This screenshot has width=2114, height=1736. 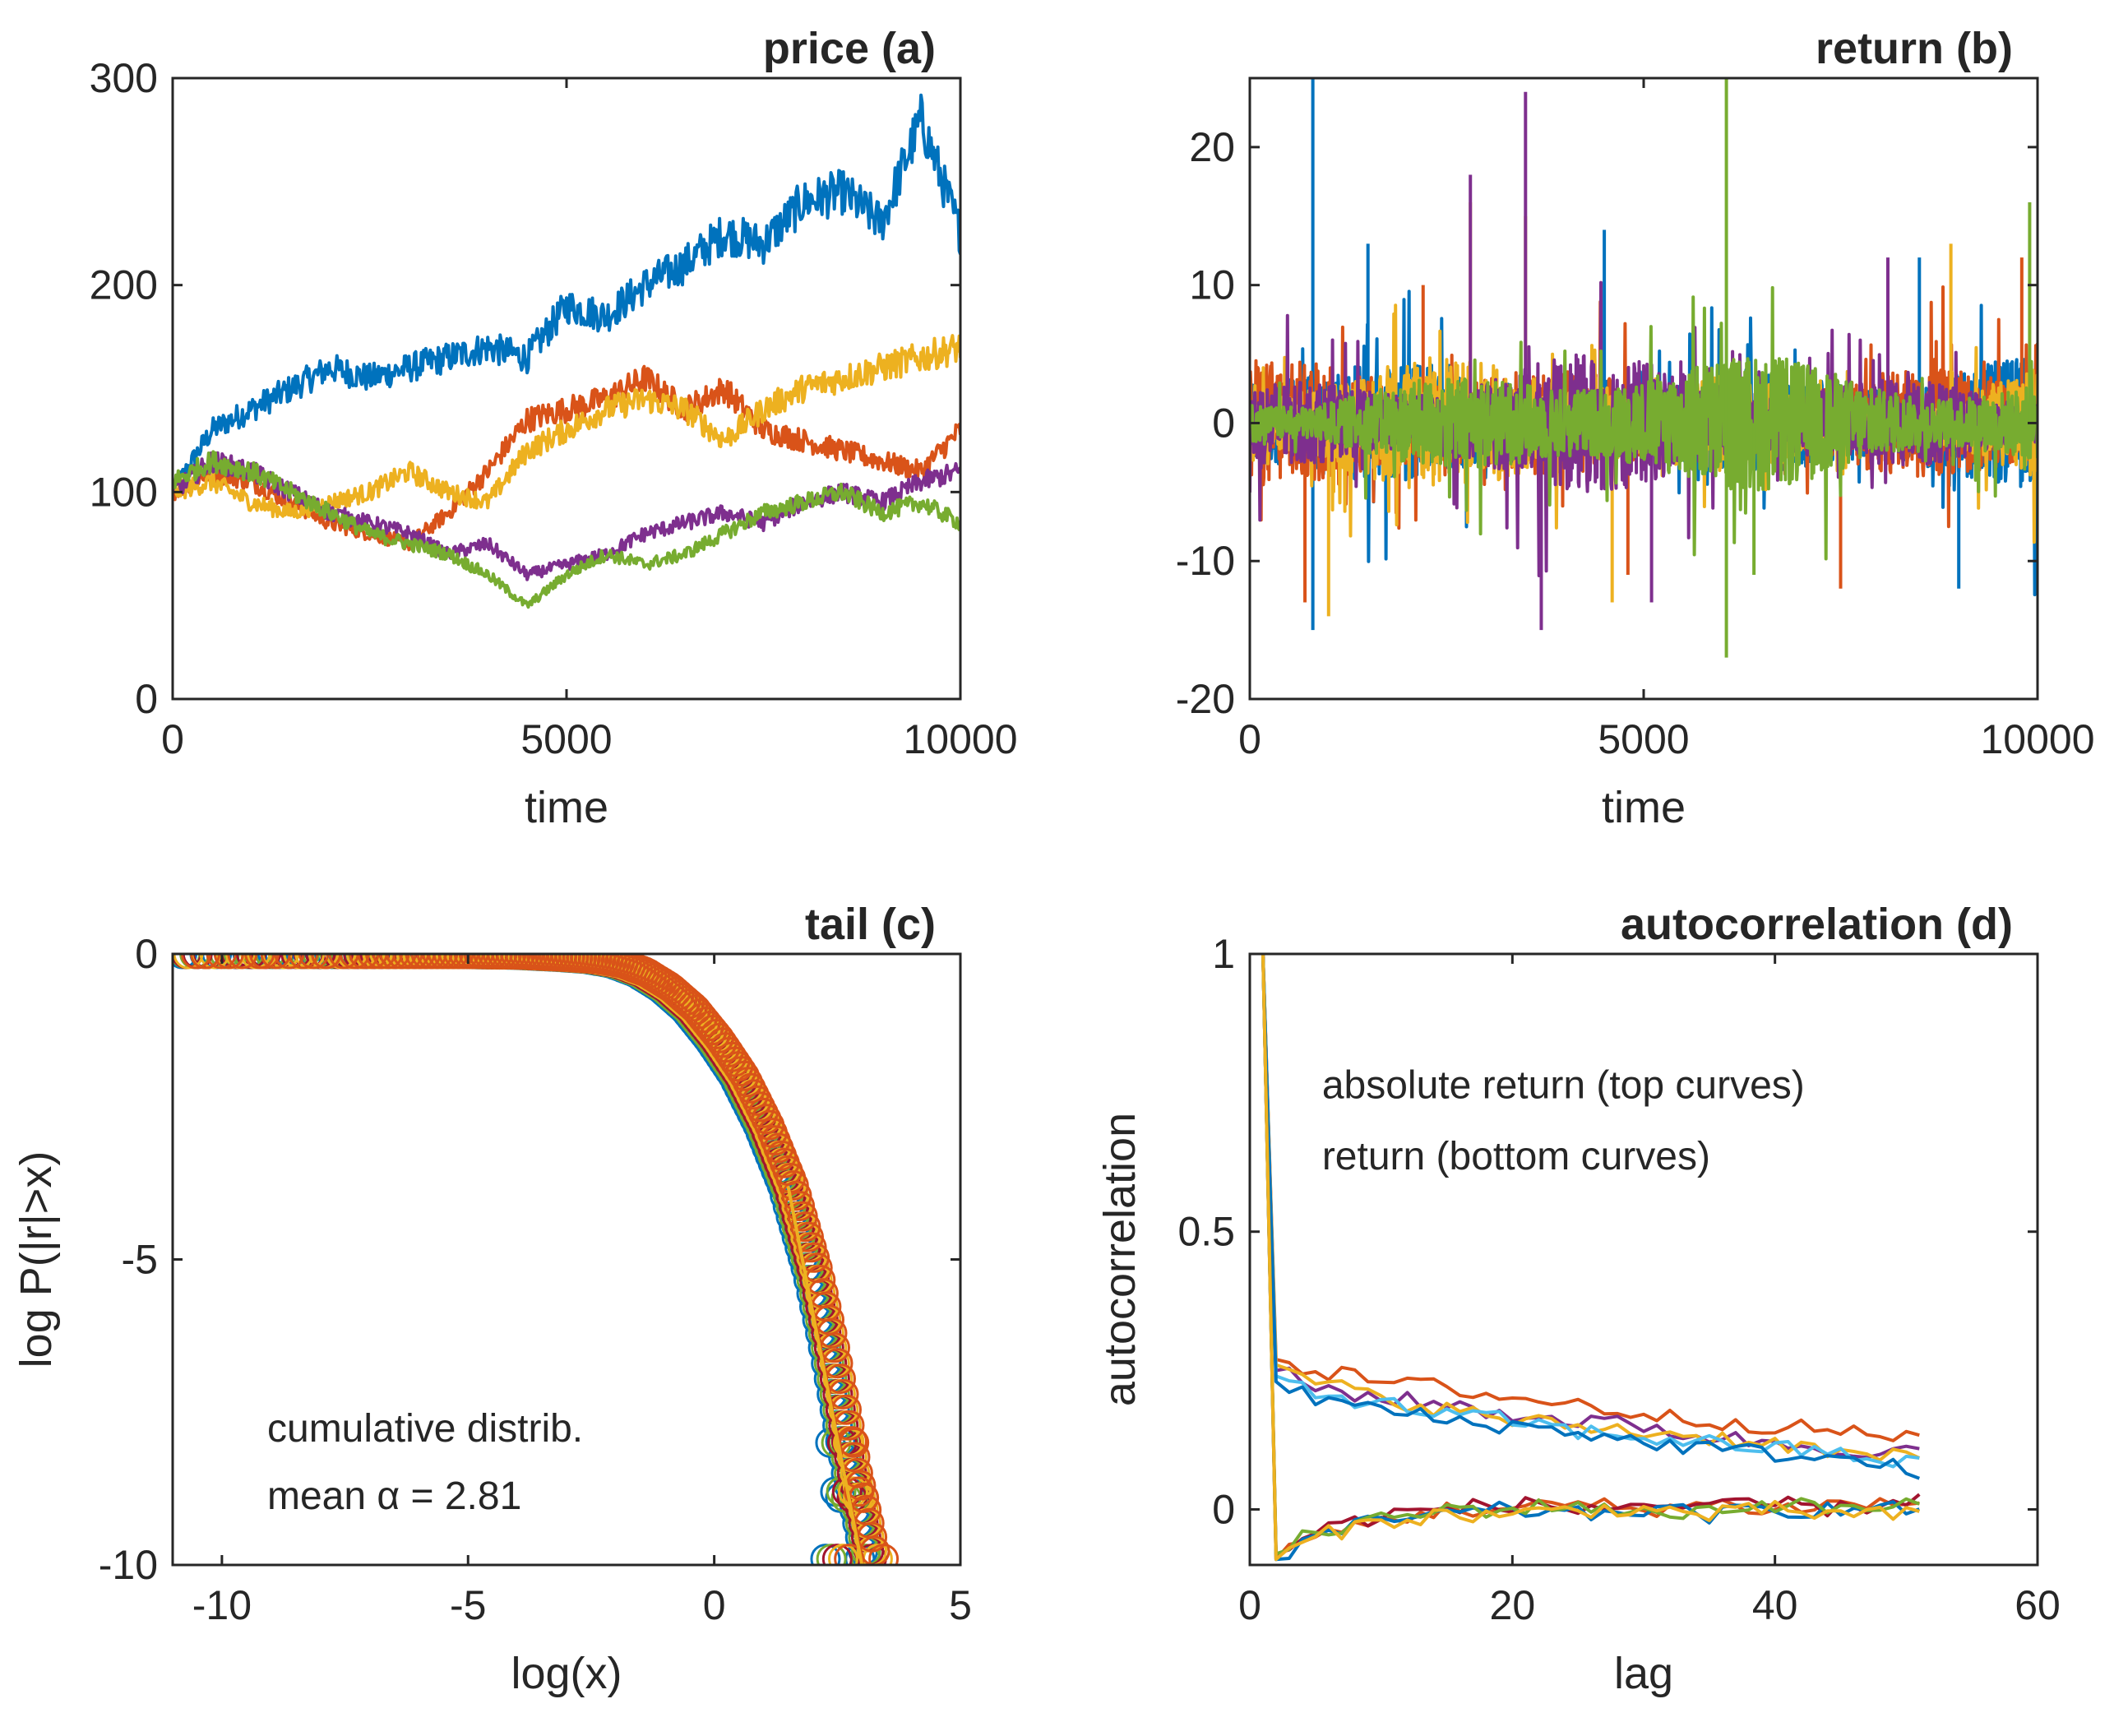 I want to click on x-tick-label: 40, so click(x=1775, y=1605).